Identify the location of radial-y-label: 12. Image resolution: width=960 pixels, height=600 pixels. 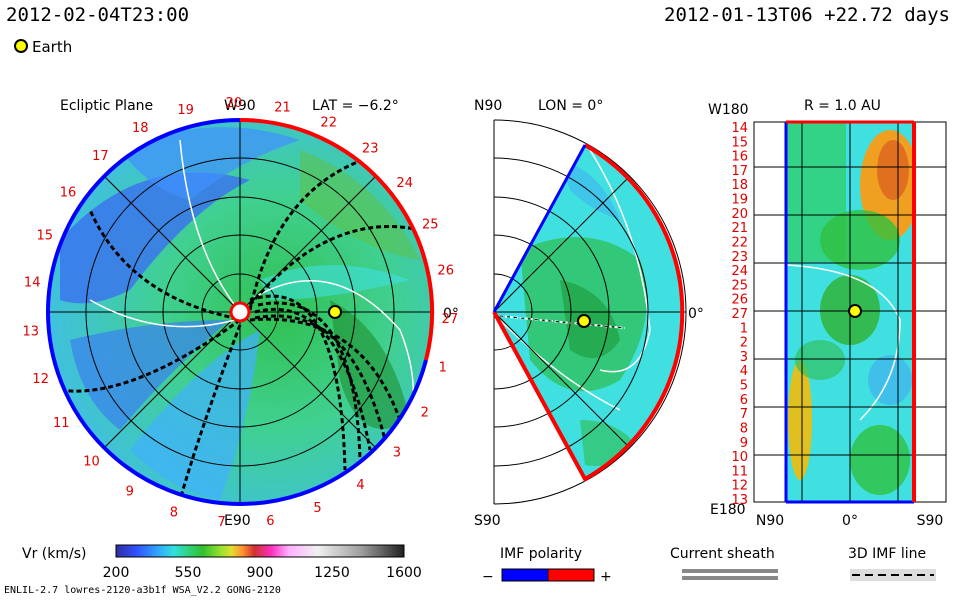
(739, 486).